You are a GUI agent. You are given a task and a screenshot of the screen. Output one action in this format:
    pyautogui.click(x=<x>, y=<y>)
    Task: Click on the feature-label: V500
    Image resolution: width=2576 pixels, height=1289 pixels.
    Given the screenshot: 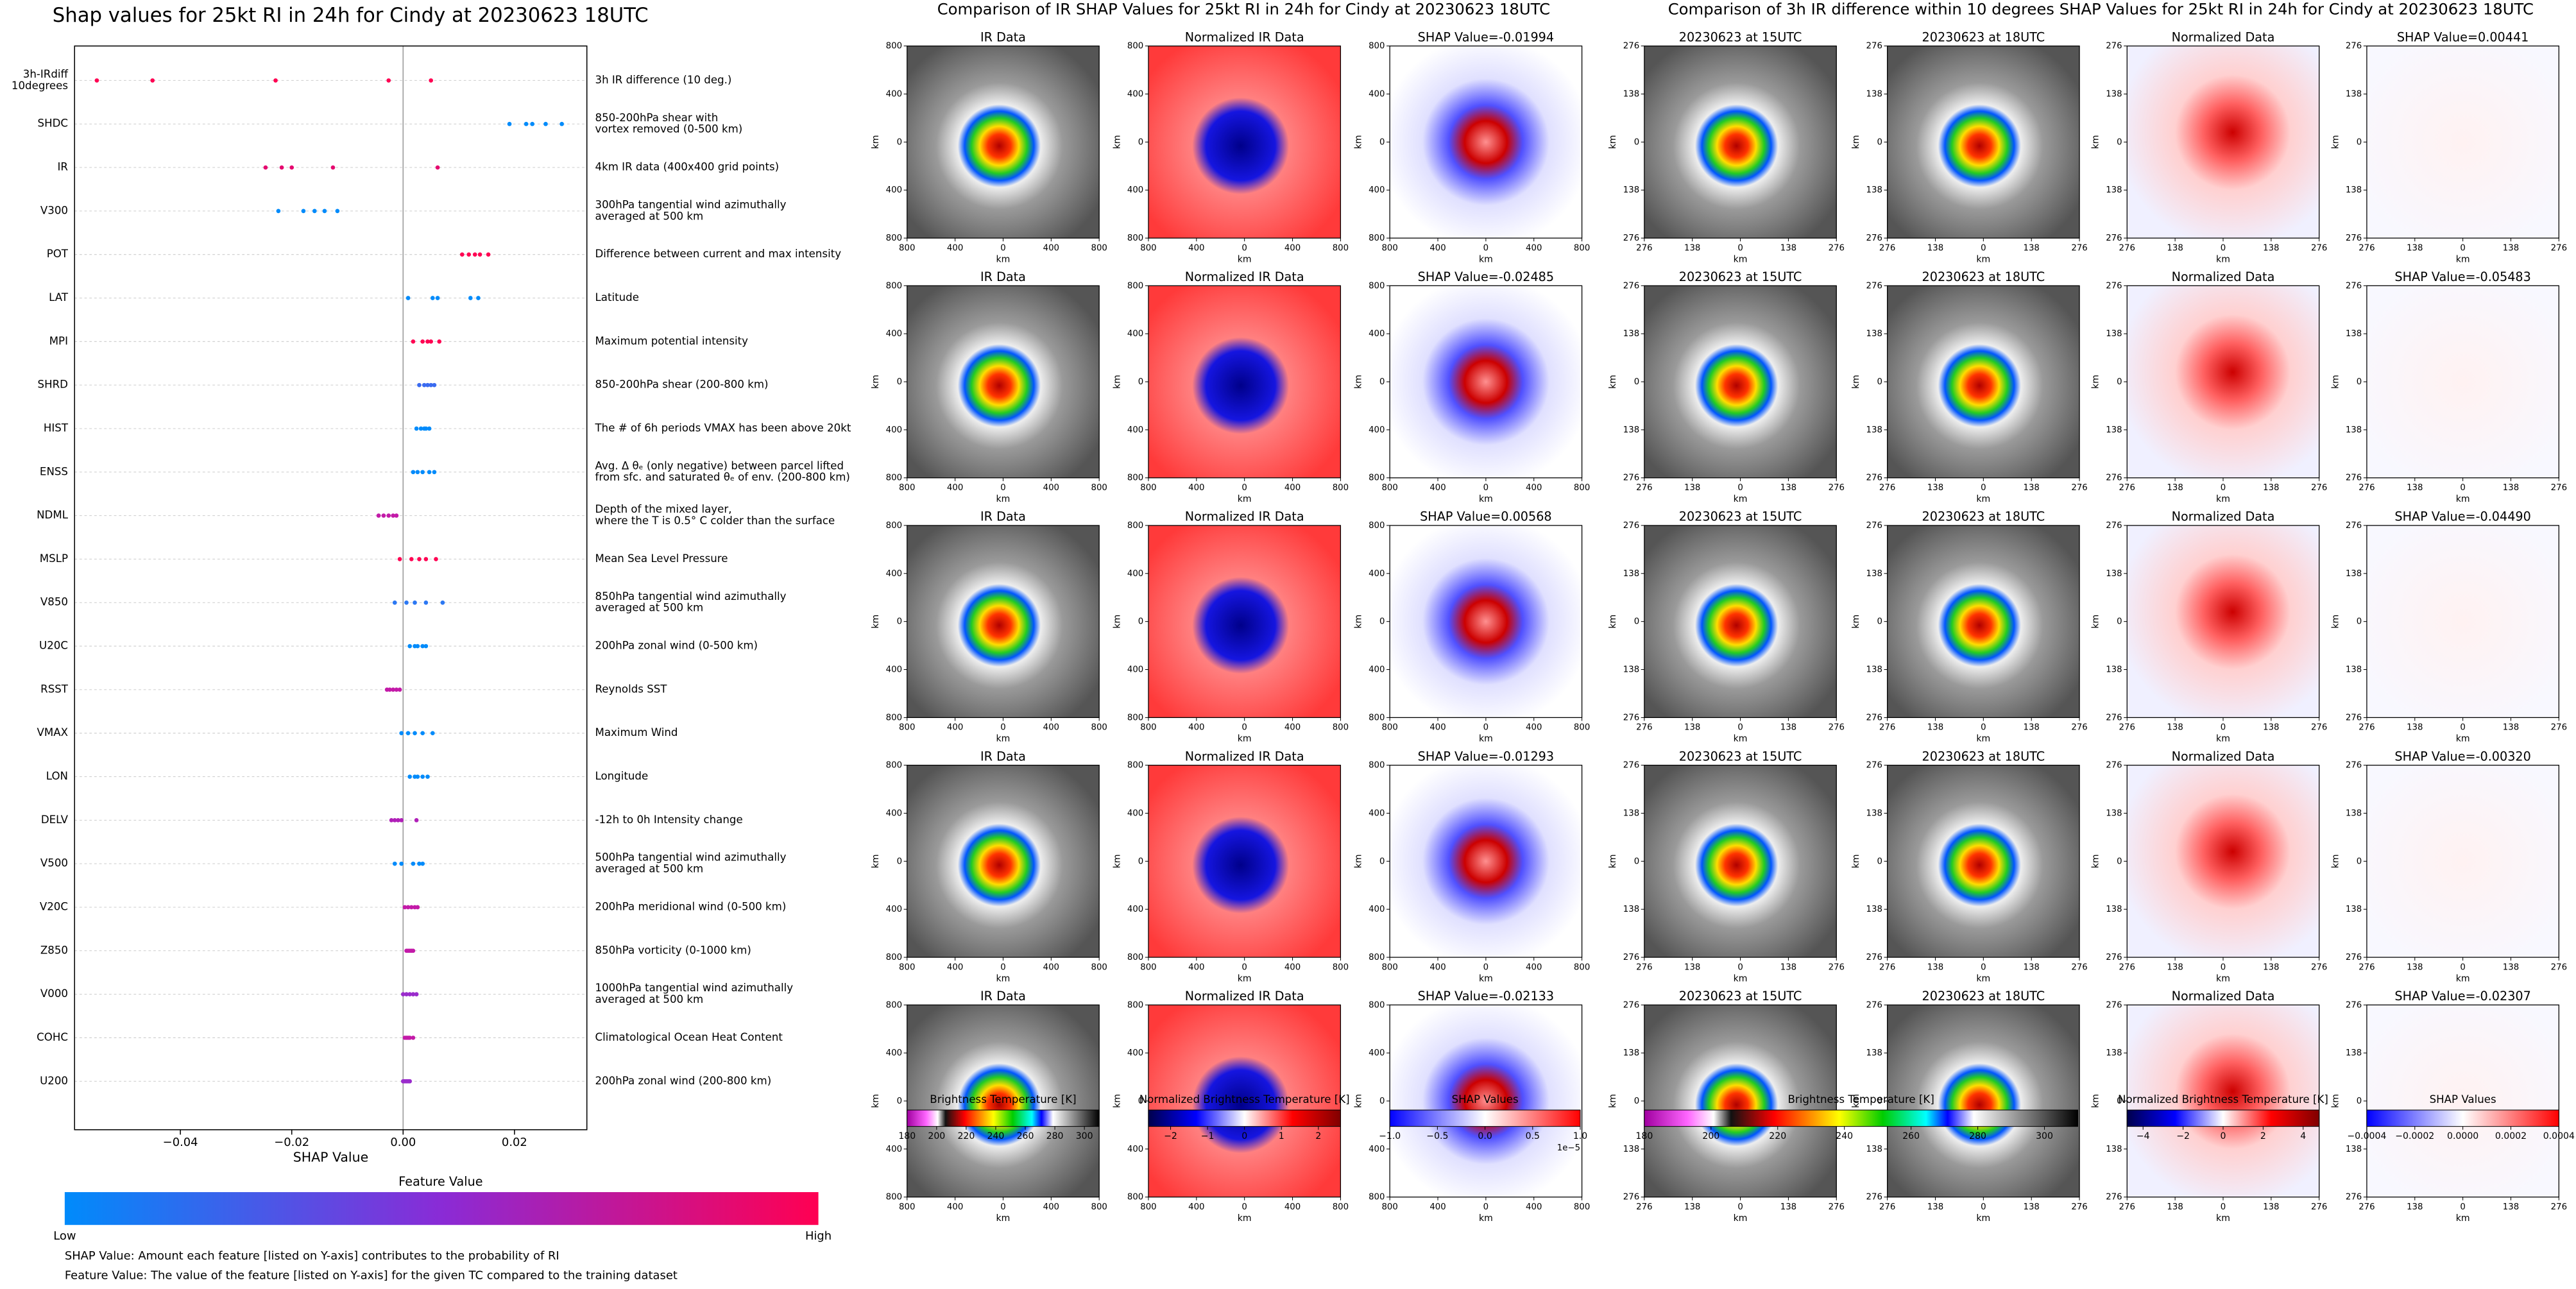 What is the action you would take?
    pyautogui.click(x=54, y=863)
    